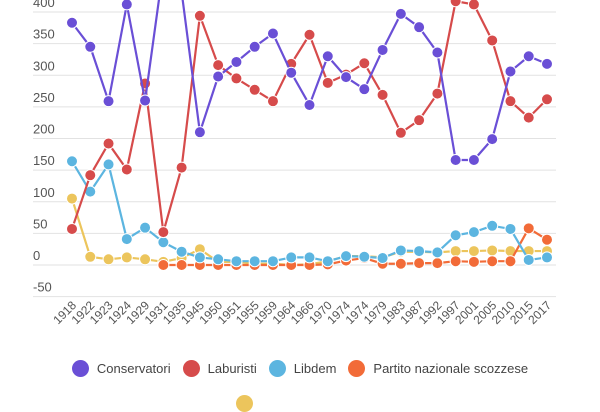  What do you see at coordinates (302, 368) in the screenshot?
I see `legend-item: Libdem` at bounding box center [302, 368].